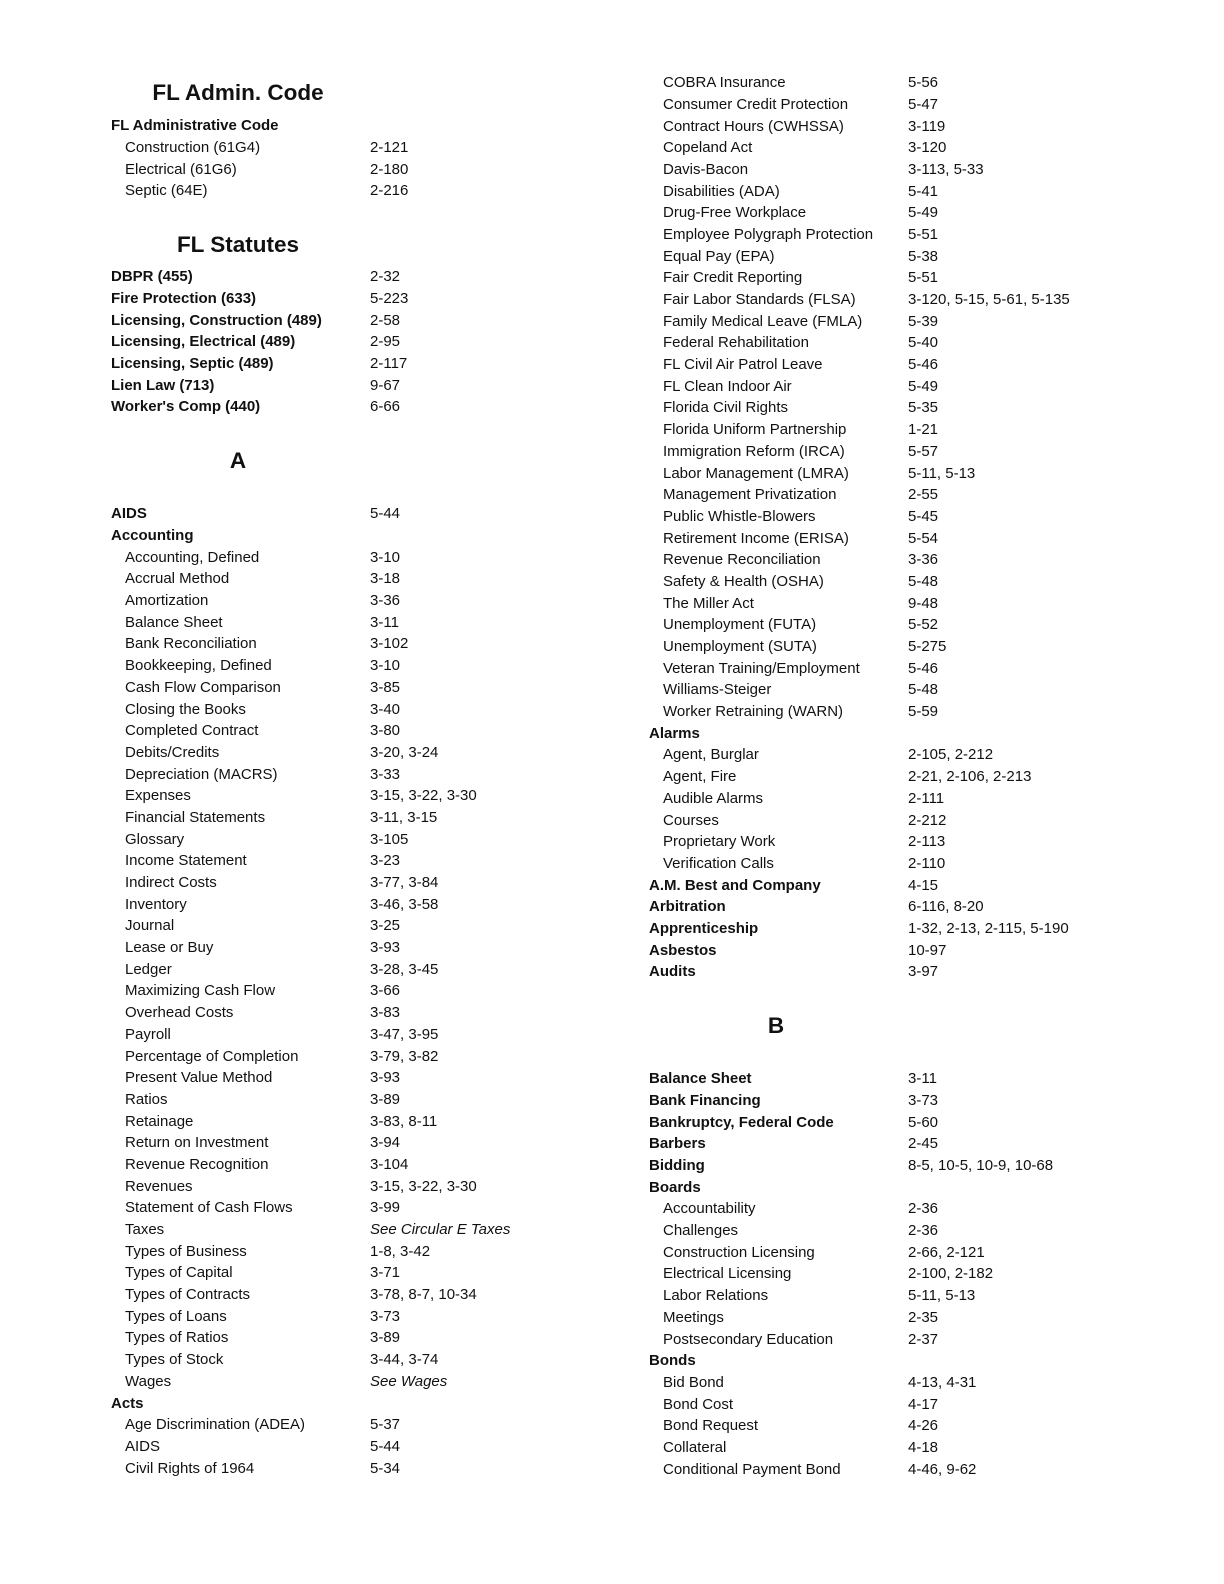  Describe the element at coordinates (385, 666) in the screenshot. I see `page-reference: 3-10` at that location.